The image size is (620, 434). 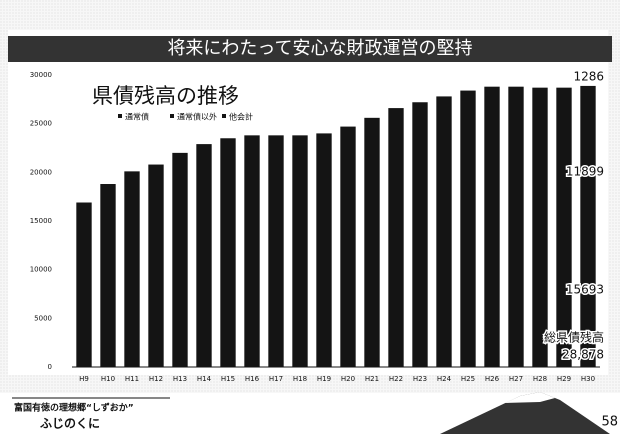 I want to click on y-tick-label: 25000, so click(x=41, y=124).